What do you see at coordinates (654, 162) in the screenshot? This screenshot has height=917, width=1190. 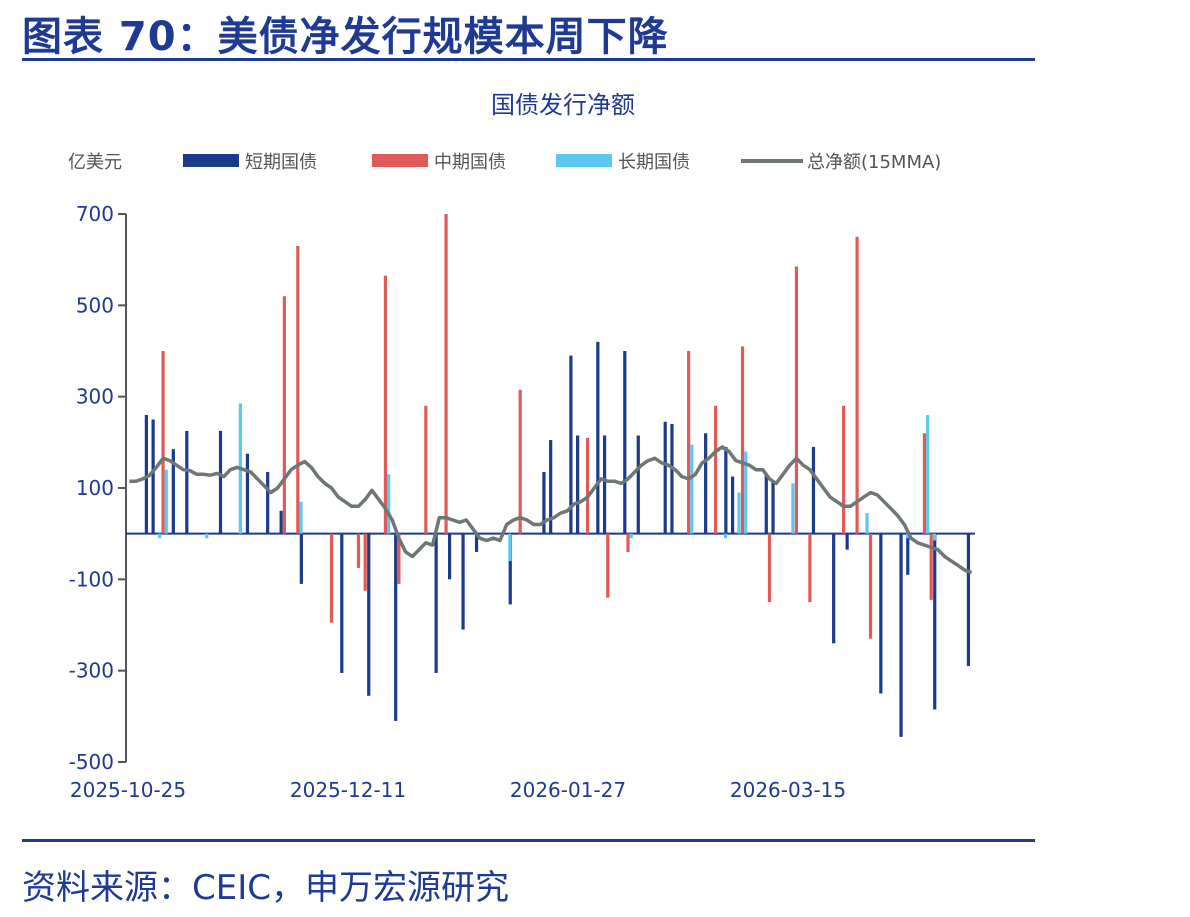 I see `legend-label: 长期国债` at bounding box center [654, 162].